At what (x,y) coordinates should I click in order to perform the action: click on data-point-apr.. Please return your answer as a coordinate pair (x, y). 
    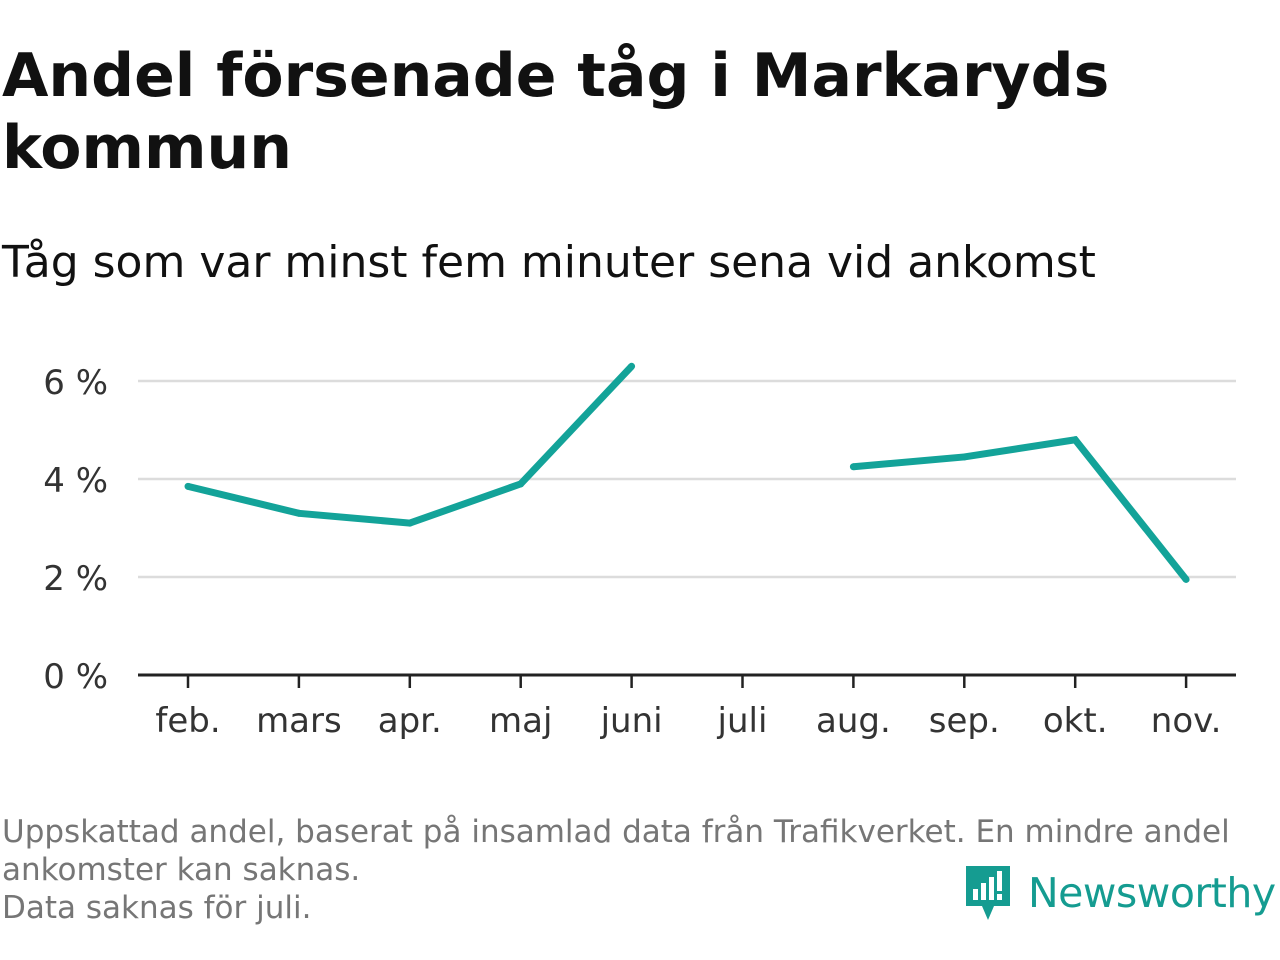
    Looking at the image, I should click on (410, 523).